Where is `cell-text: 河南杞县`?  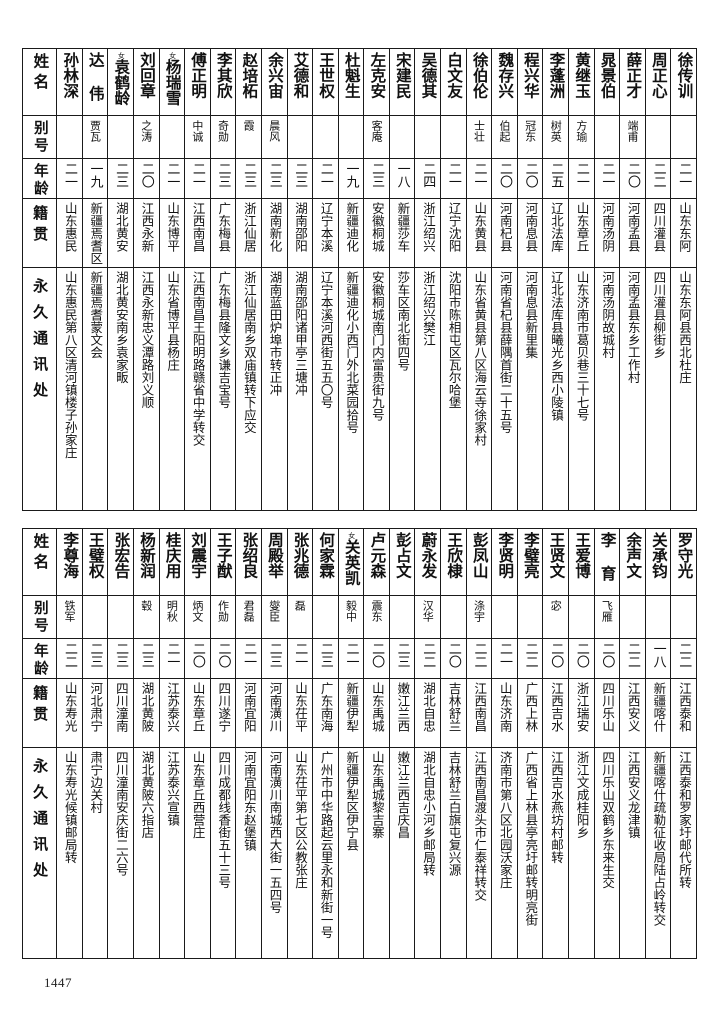 cell-text: 河南杞县 is located at coordinates (505, 227).